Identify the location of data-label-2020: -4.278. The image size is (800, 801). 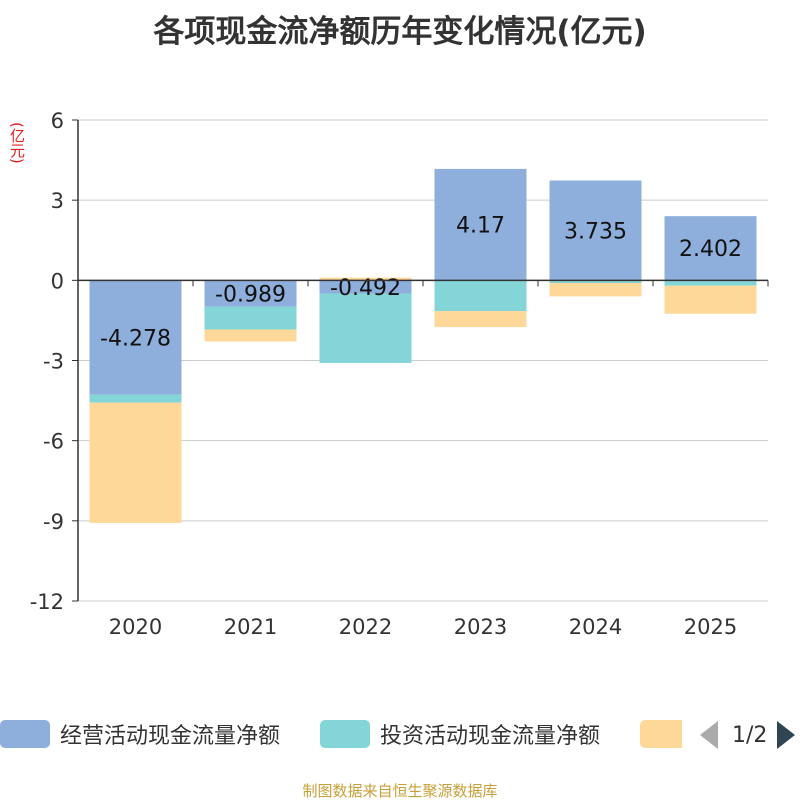
(135, 338).